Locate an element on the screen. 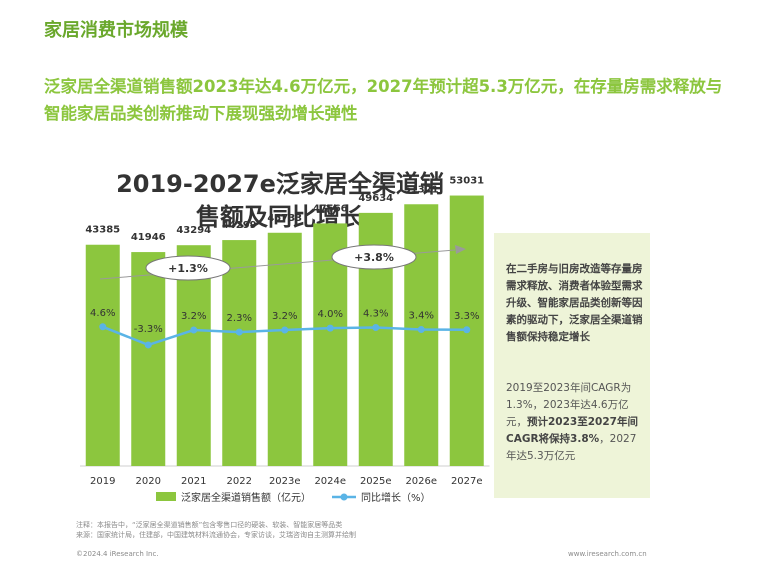  growth-point-2027e is located at coordinates (467, 330).